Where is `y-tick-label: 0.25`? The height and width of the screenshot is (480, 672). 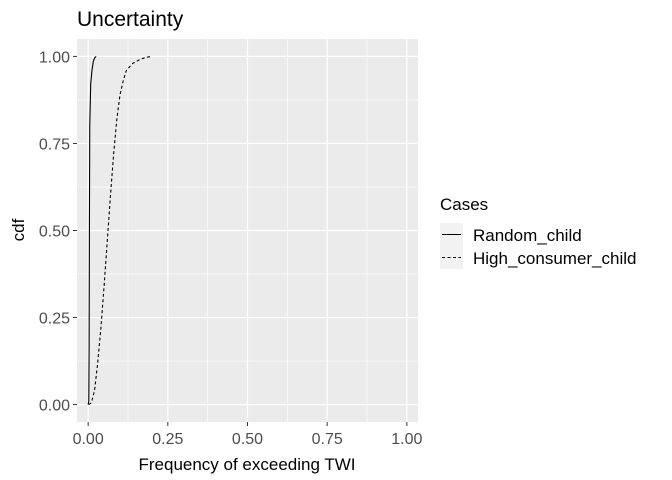 y-tick-label: 0.25 is located at coordinates (54, 319).